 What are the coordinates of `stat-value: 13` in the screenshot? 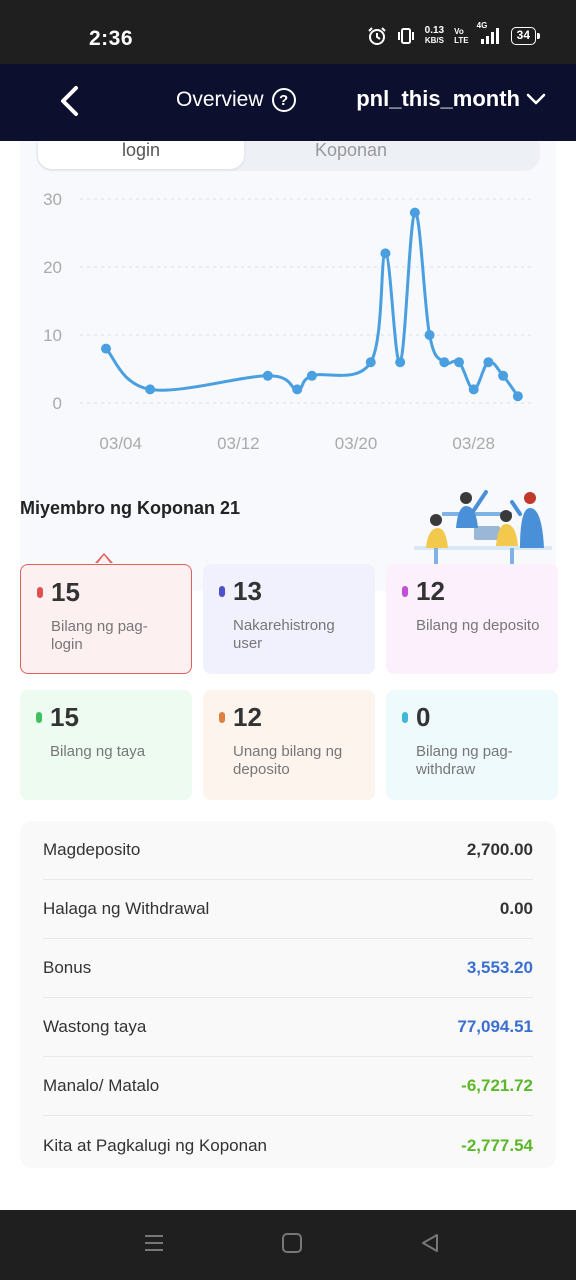 It's located at (289, 591).